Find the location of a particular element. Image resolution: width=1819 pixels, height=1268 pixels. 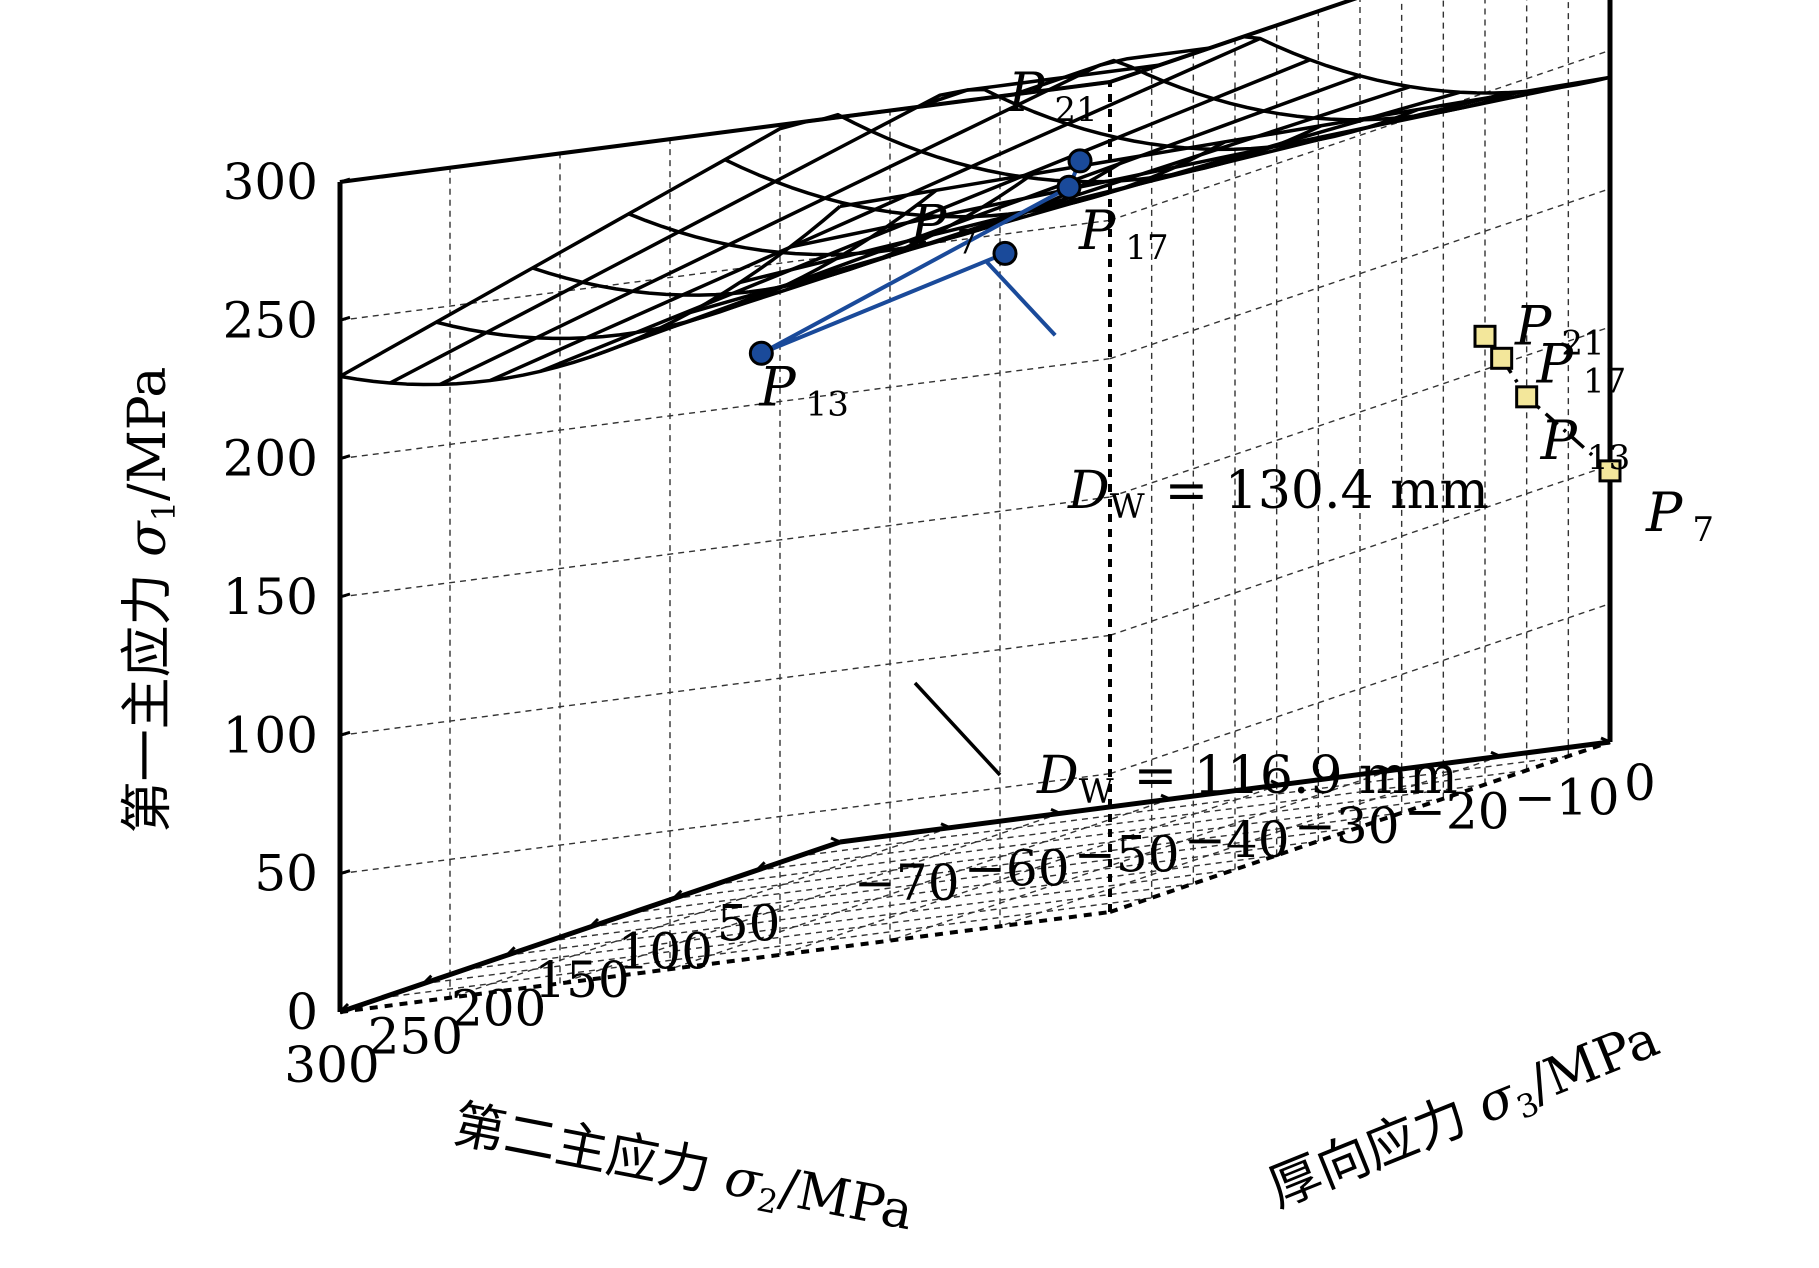

z-axis-label-suf: /MPa is located at coordinates (148, 434).